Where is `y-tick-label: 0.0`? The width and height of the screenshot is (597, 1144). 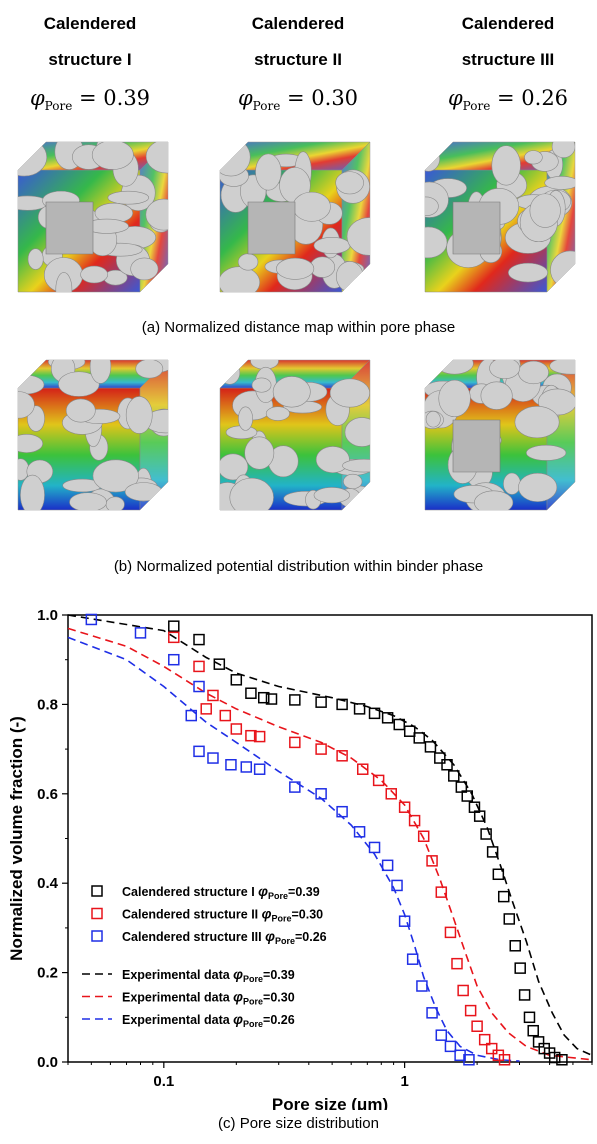
y-tick-label: 0.0 is located at coordinates (47, 1062).